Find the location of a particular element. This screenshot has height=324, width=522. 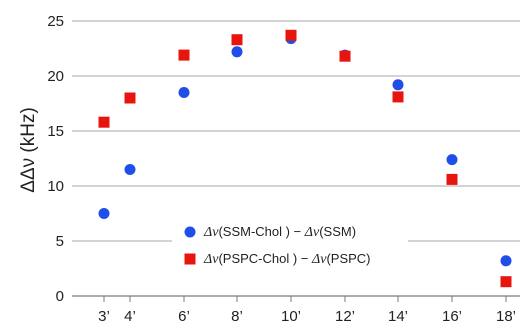

y-tick-label: 0 is located at coordinates (60, 296).